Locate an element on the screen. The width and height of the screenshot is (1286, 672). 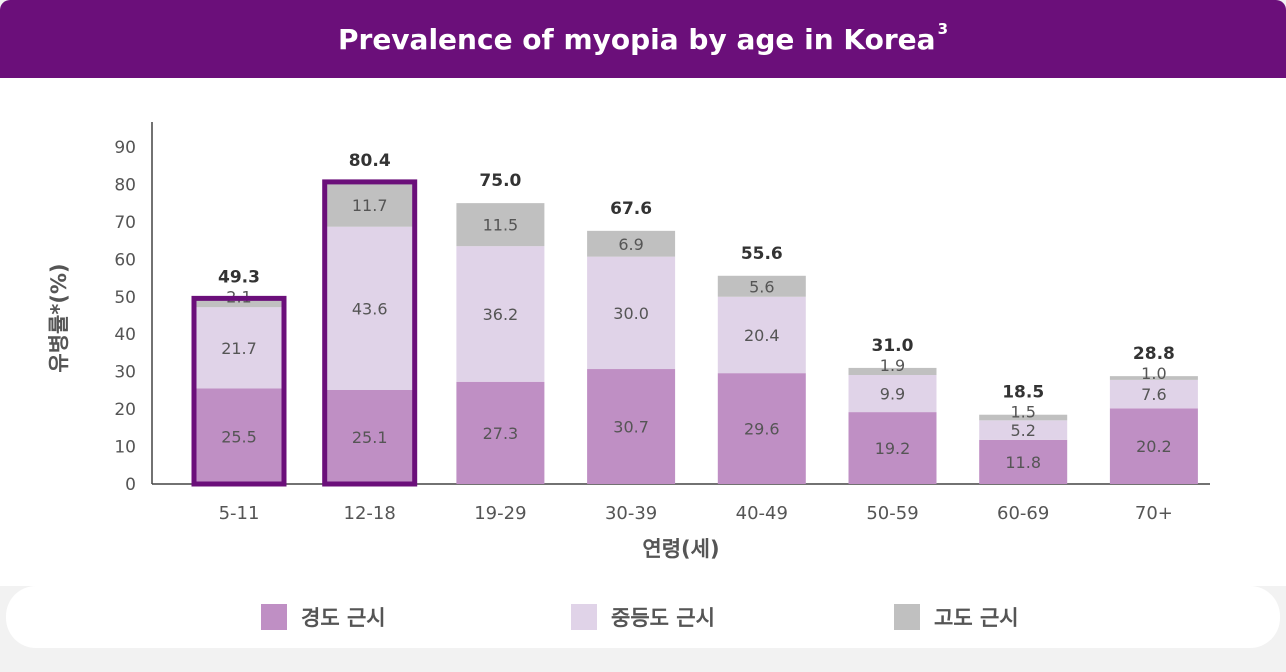
bar-value-label: 25.1 is located at coordinates (370, 437).